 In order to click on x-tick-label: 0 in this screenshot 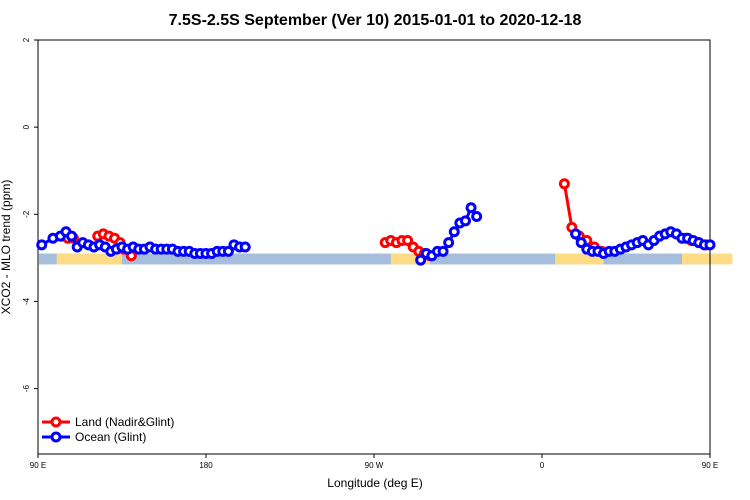, I will do `click(542, 465)`.